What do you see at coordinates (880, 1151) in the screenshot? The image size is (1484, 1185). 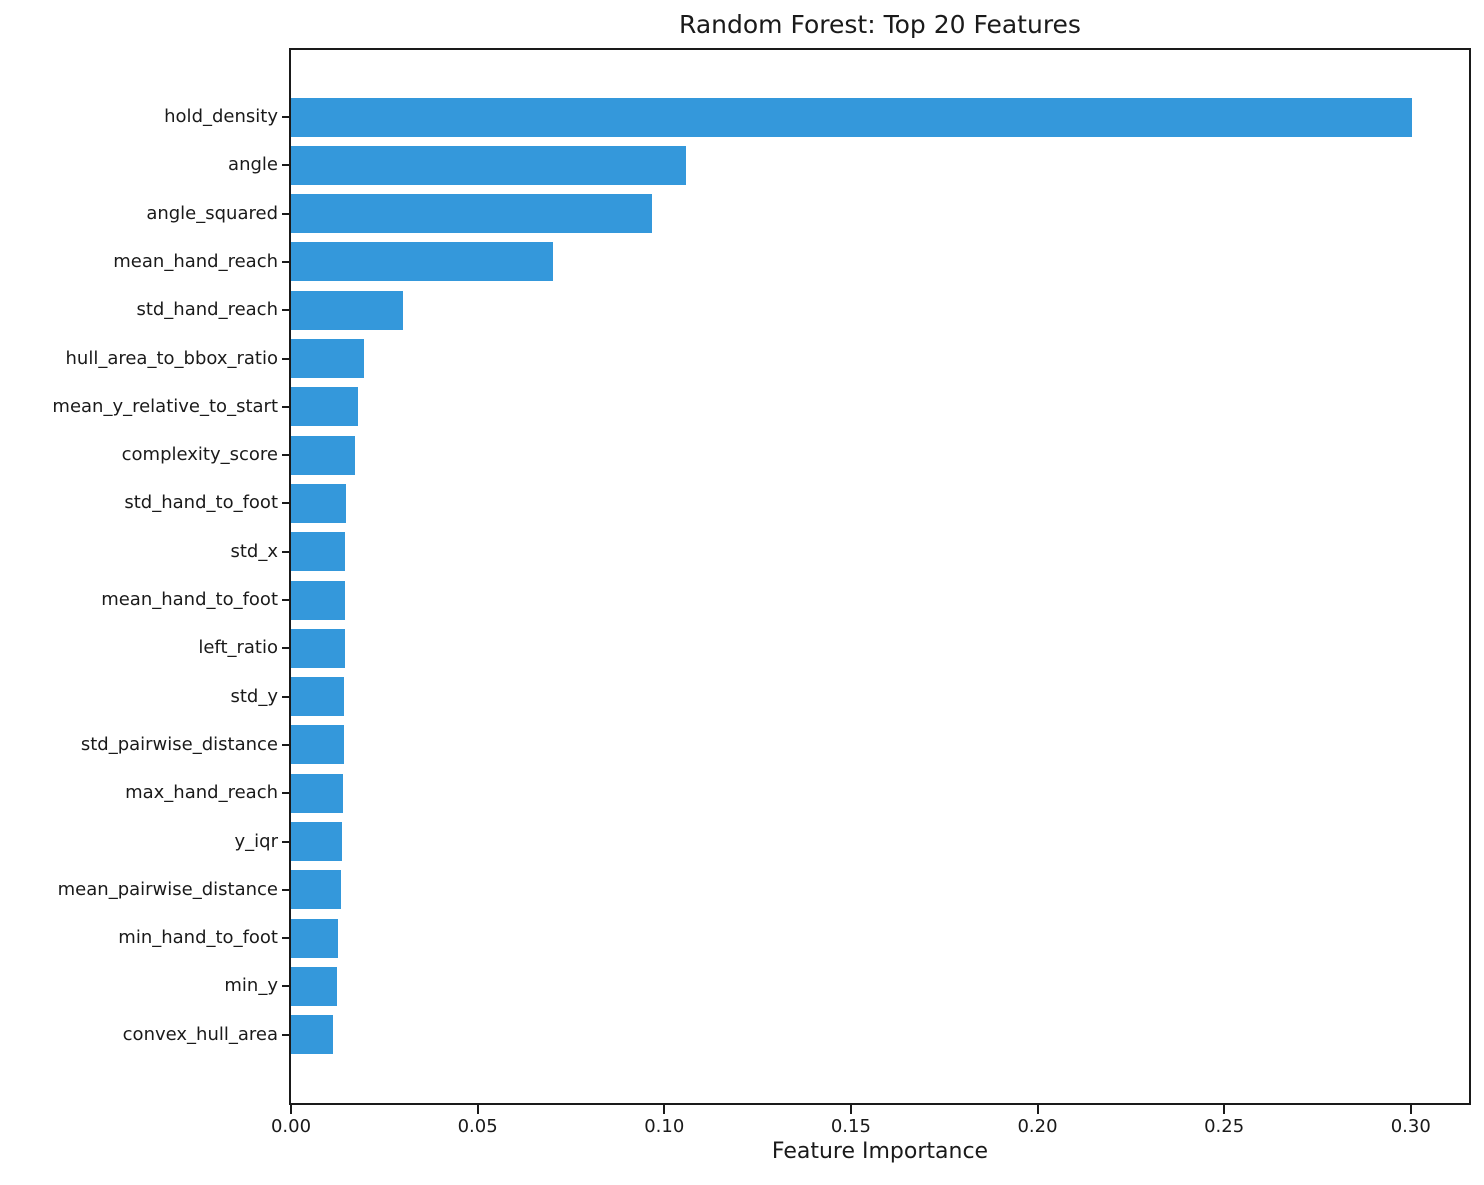 I see `x-axis-label: Feature Importance` at bounding box center [880, 1151].